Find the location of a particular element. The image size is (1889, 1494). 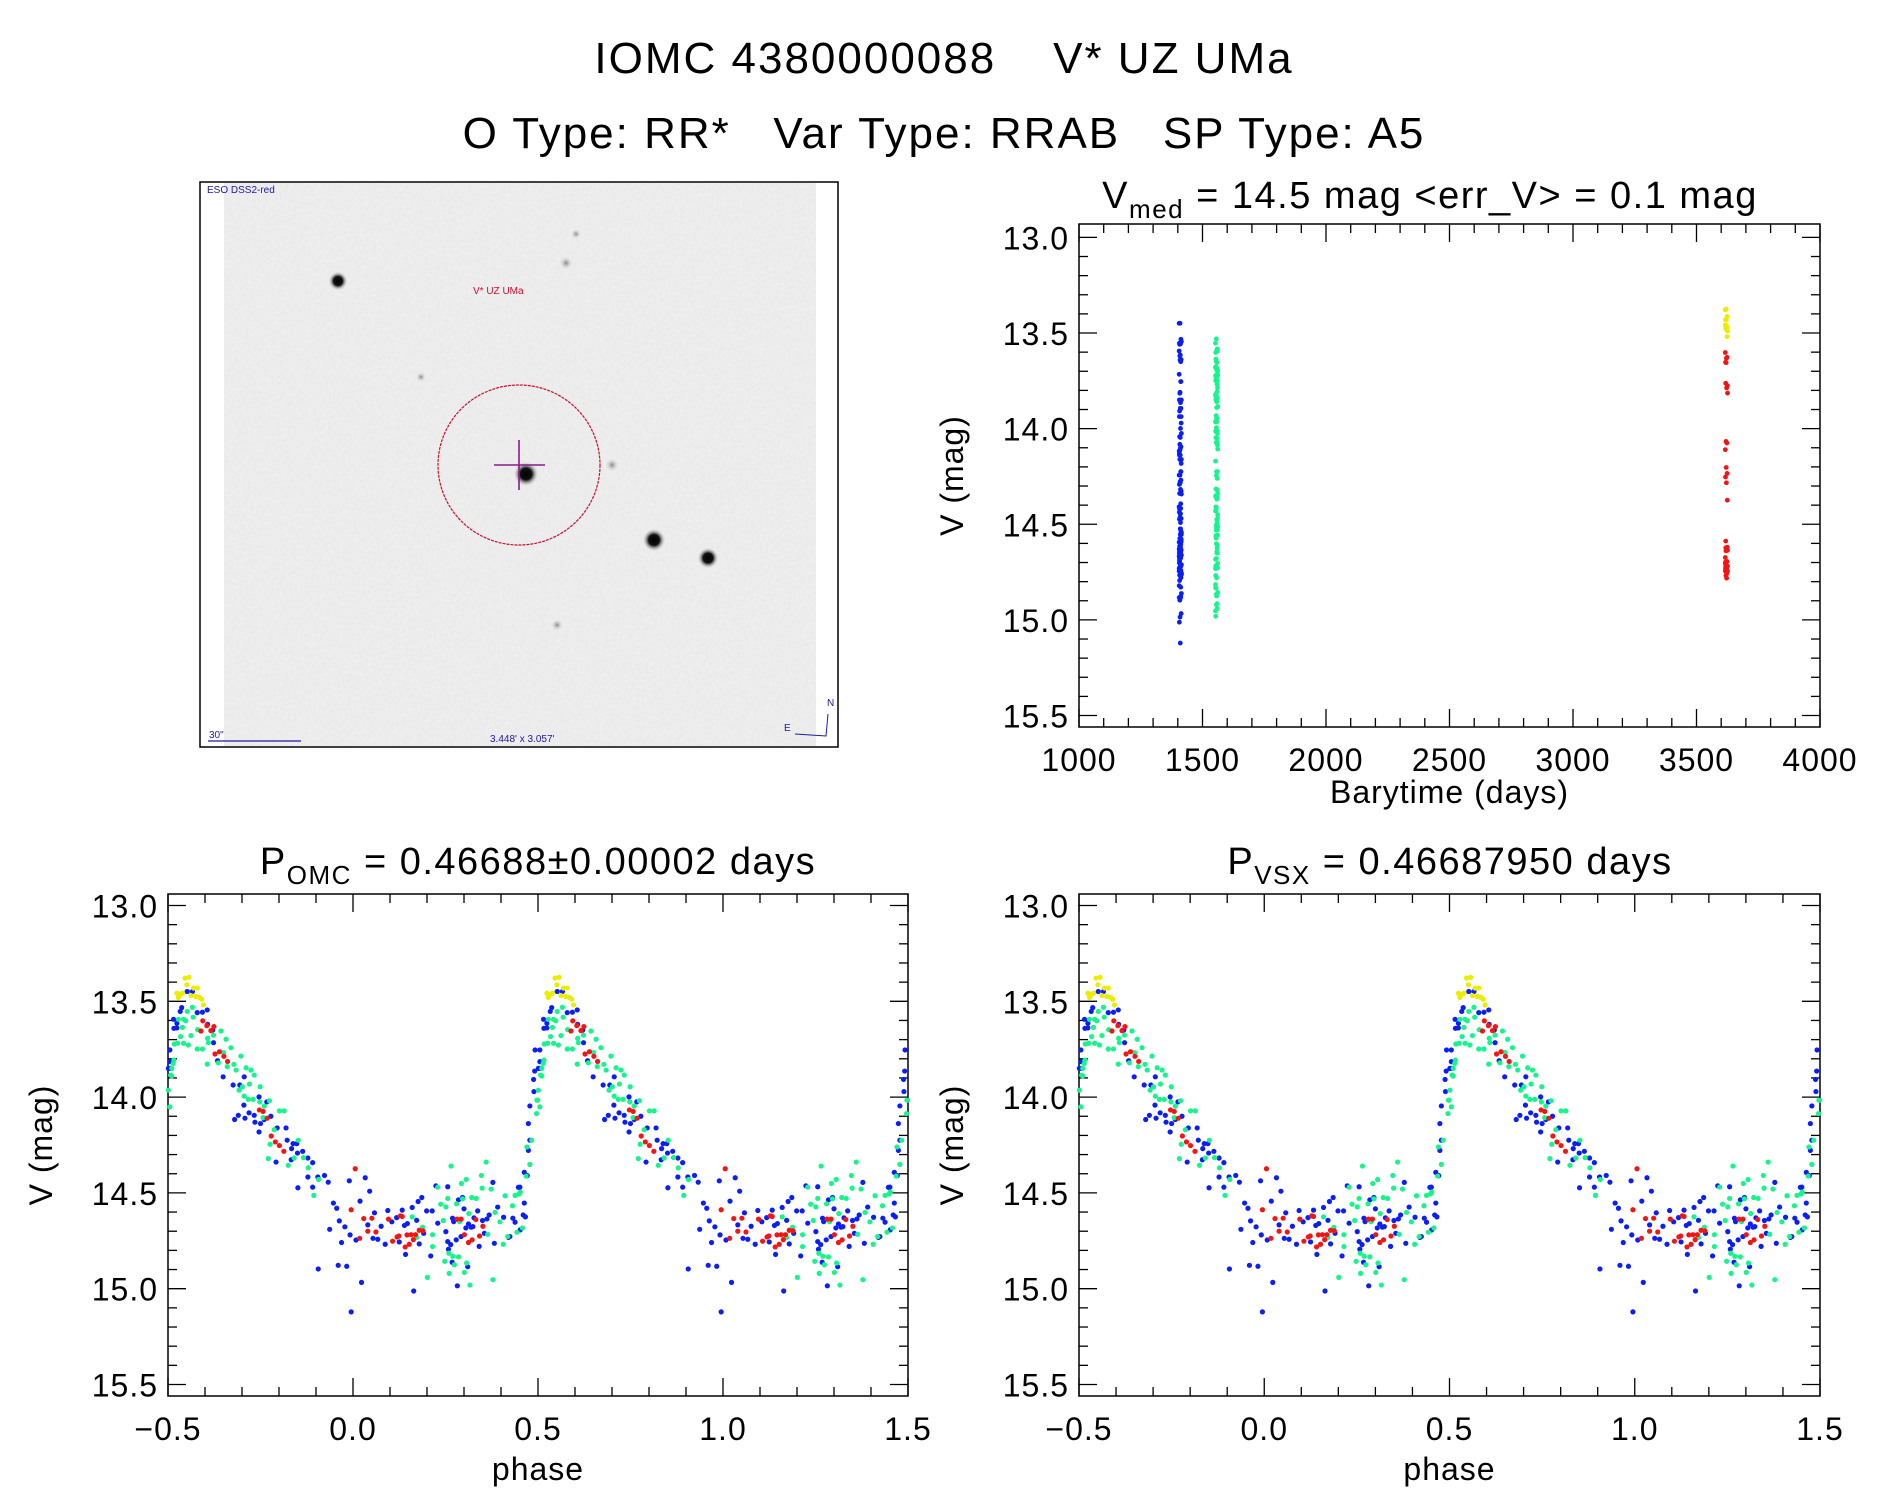

x-tick-label: 0.5 is located at coordinates (537, 1429).